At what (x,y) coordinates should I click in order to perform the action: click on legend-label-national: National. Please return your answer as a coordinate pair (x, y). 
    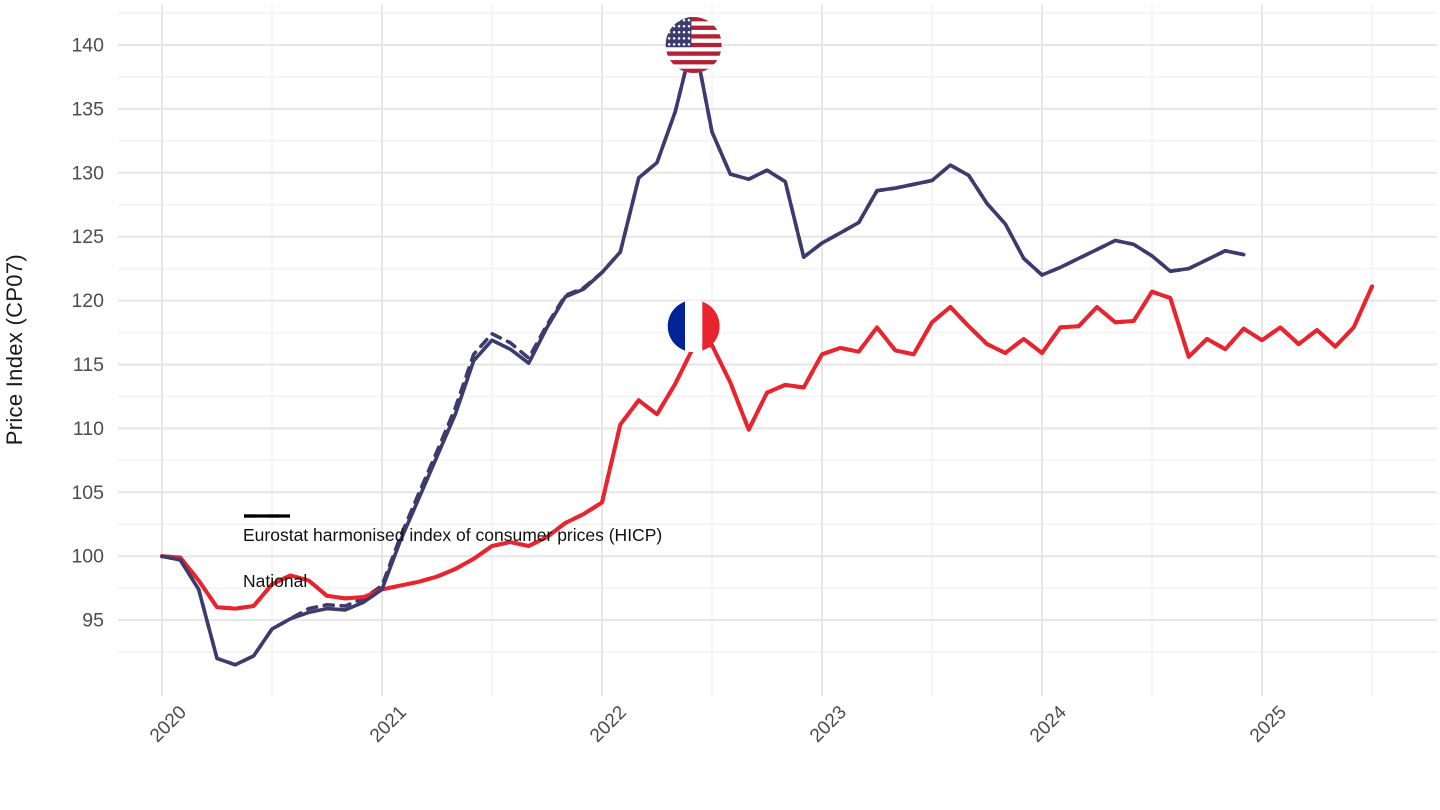
    Looking at the image, I should click on (275, 580).